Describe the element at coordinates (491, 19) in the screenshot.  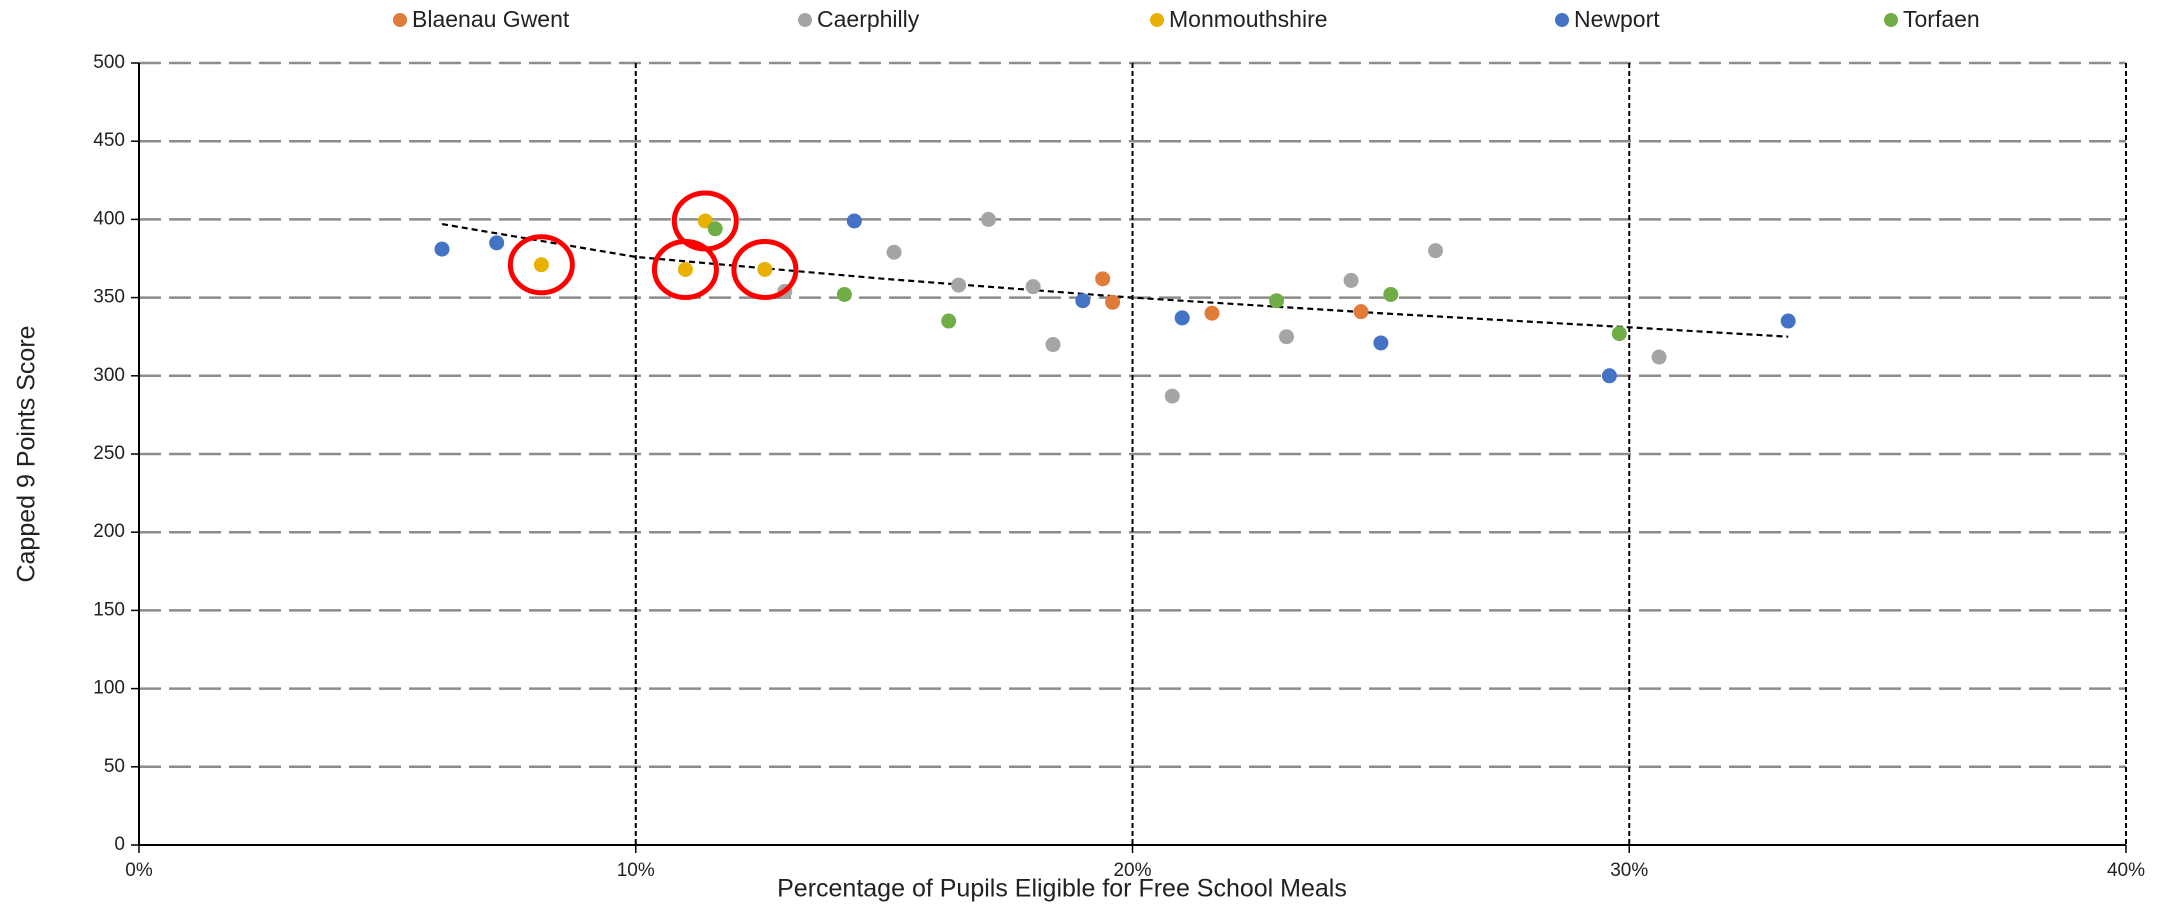
I see `legend-text: Blaenau Gwent` at that location.